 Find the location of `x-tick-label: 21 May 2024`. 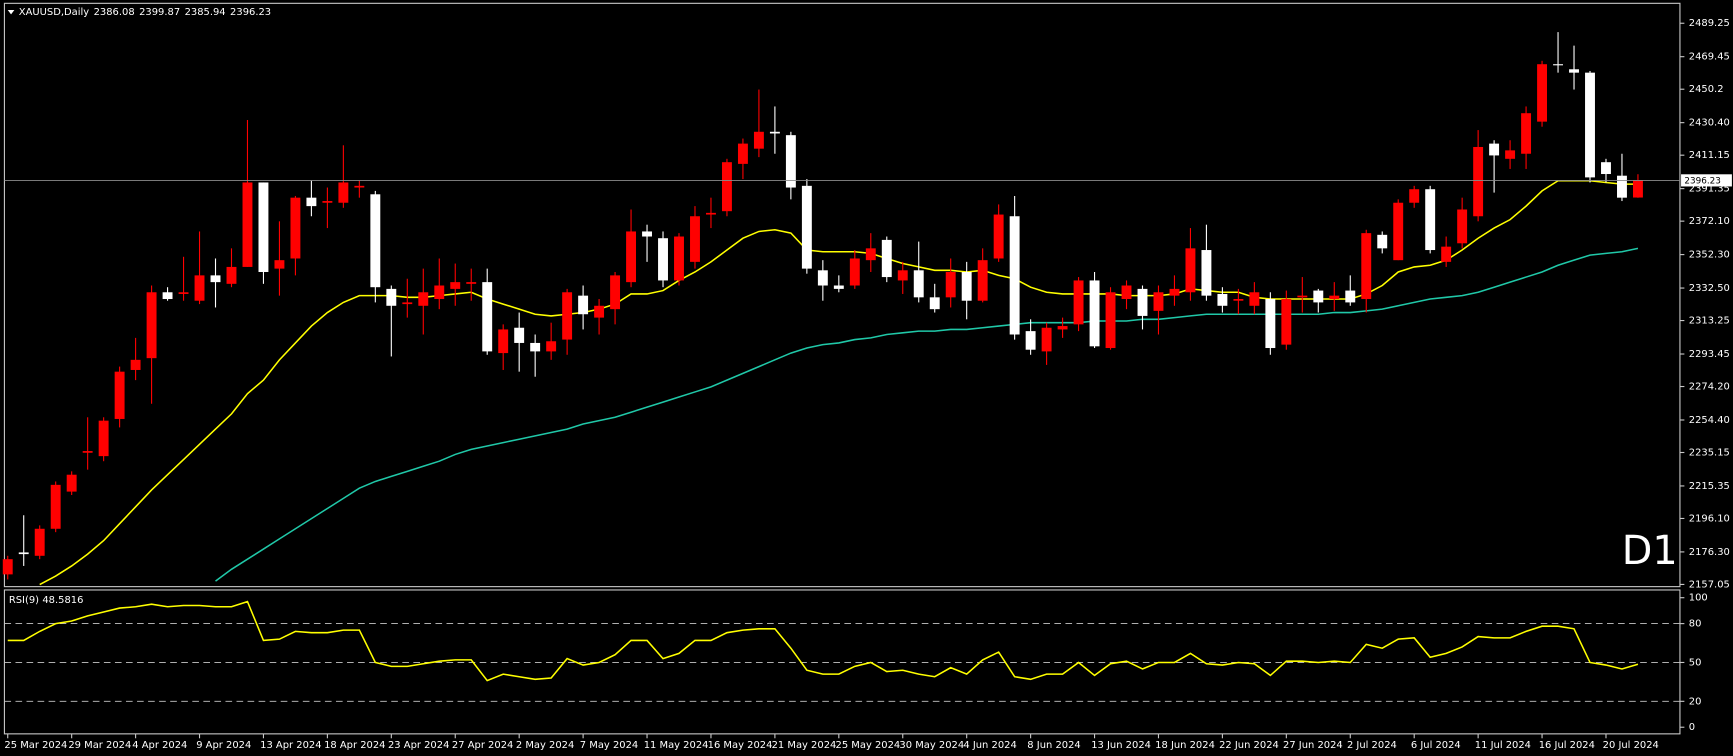

x-tick-label: 21 May 2024 is located at coordinates (804, 745).